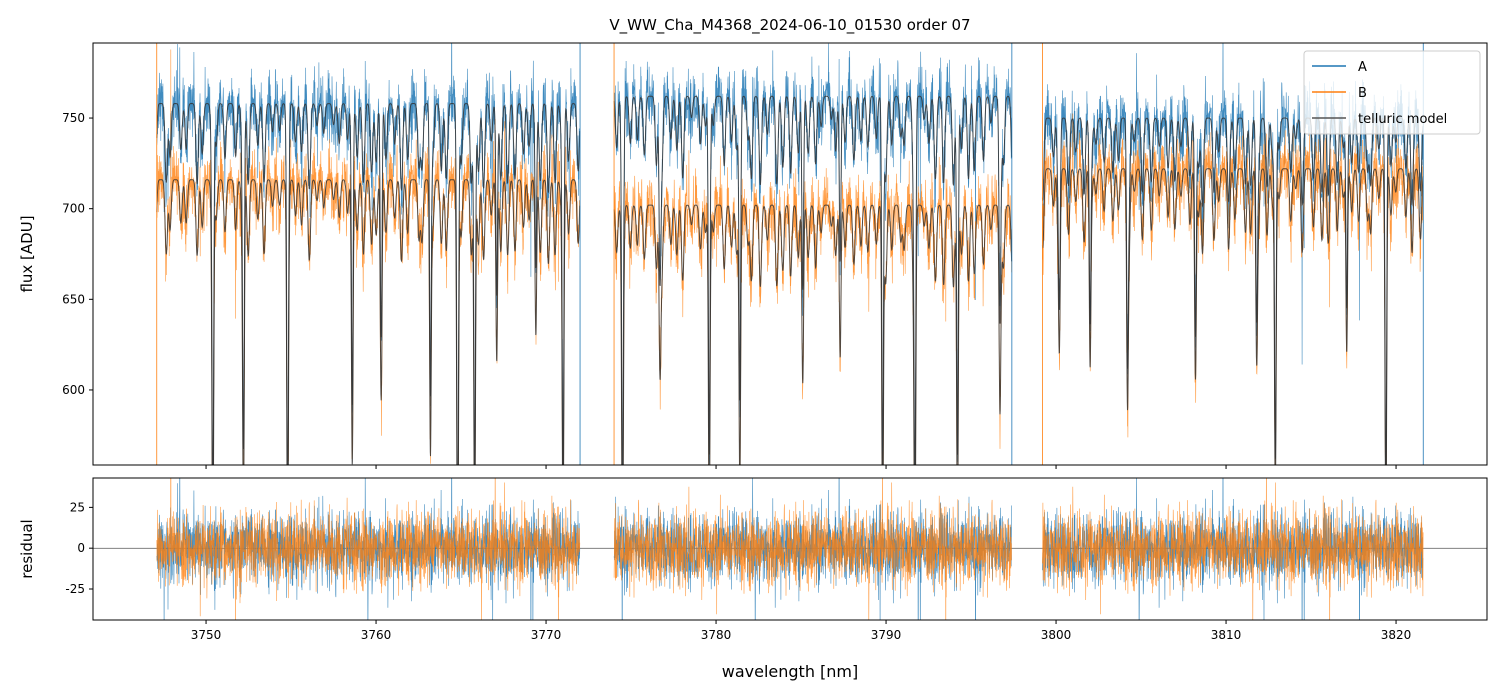 The image size is (1502, 700). I want to click on model-b-line-seg2, so click(1232, 316).